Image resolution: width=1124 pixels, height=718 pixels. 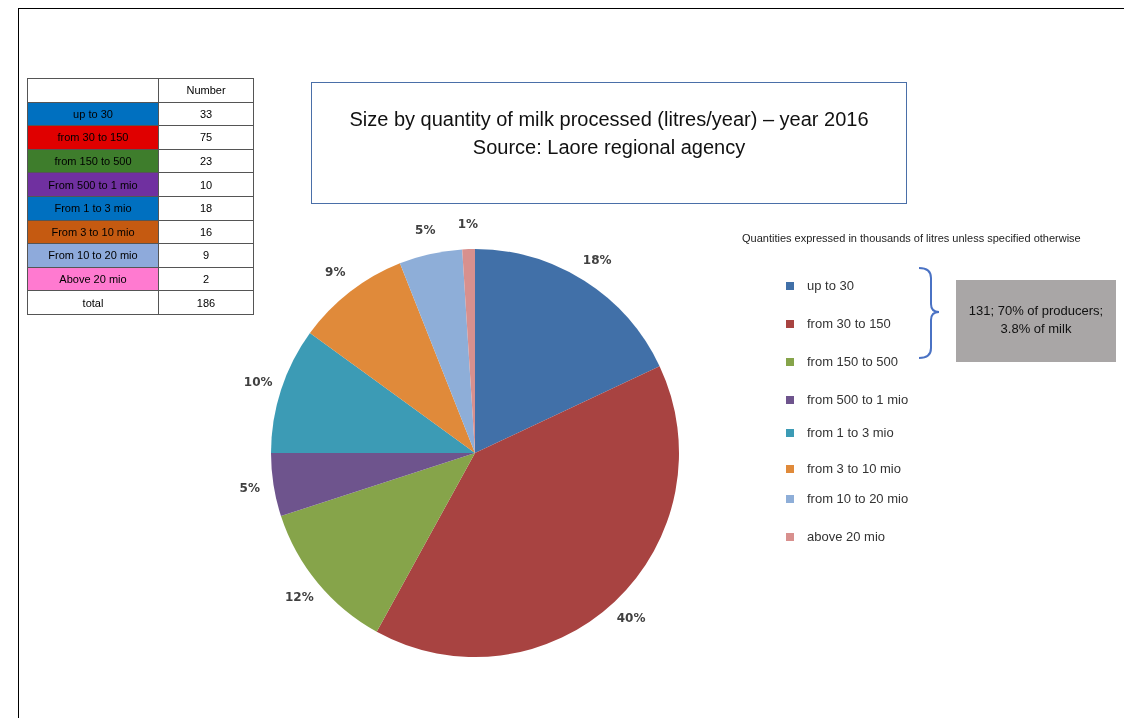 I want to click on data-label: 12%, so click(x=299, y=597).